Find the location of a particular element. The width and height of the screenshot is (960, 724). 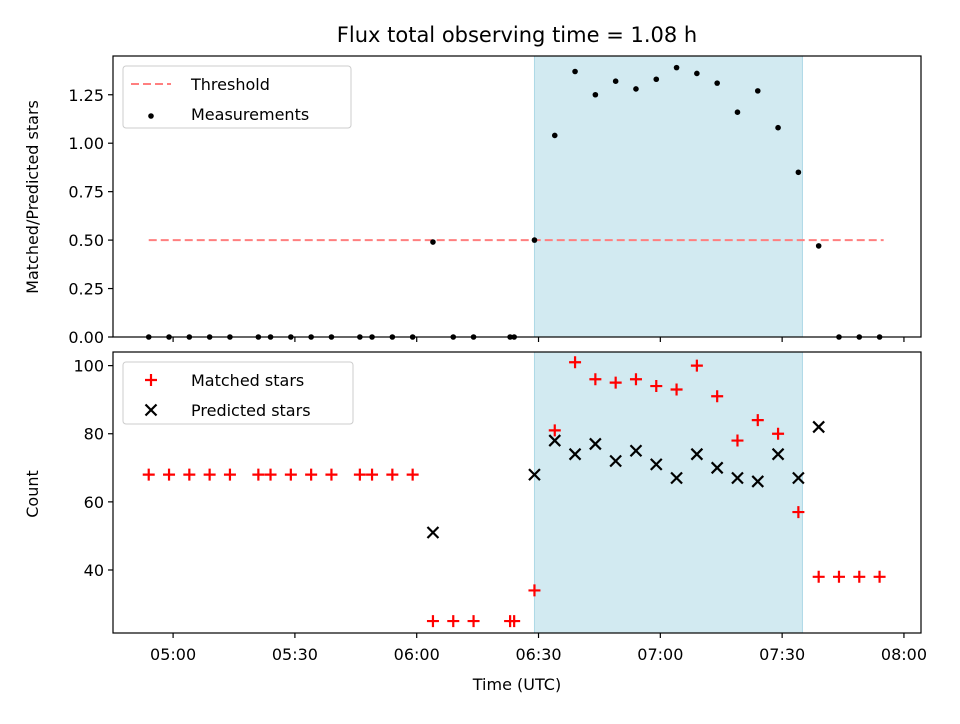

x-tick-label: 05:00 is located at coordinates (173, 654).